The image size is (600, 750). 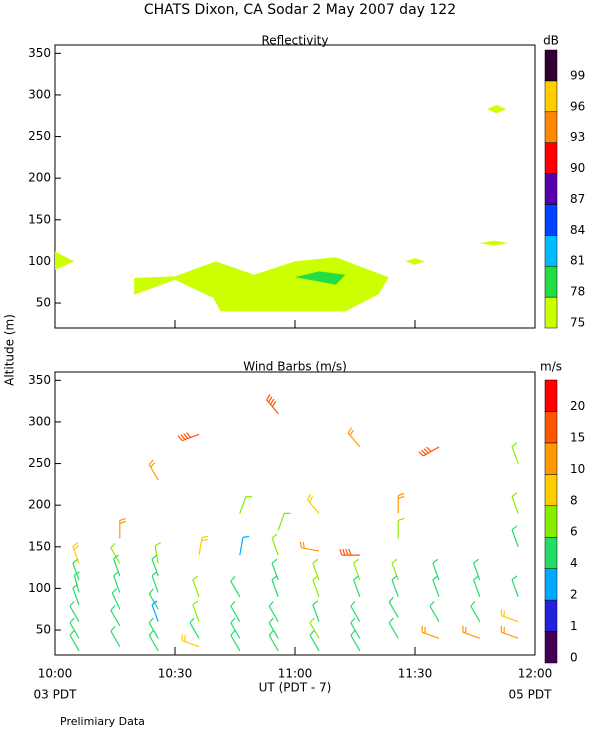 I want to click on note: Prelimiary Data, so click(x=102, y=721).